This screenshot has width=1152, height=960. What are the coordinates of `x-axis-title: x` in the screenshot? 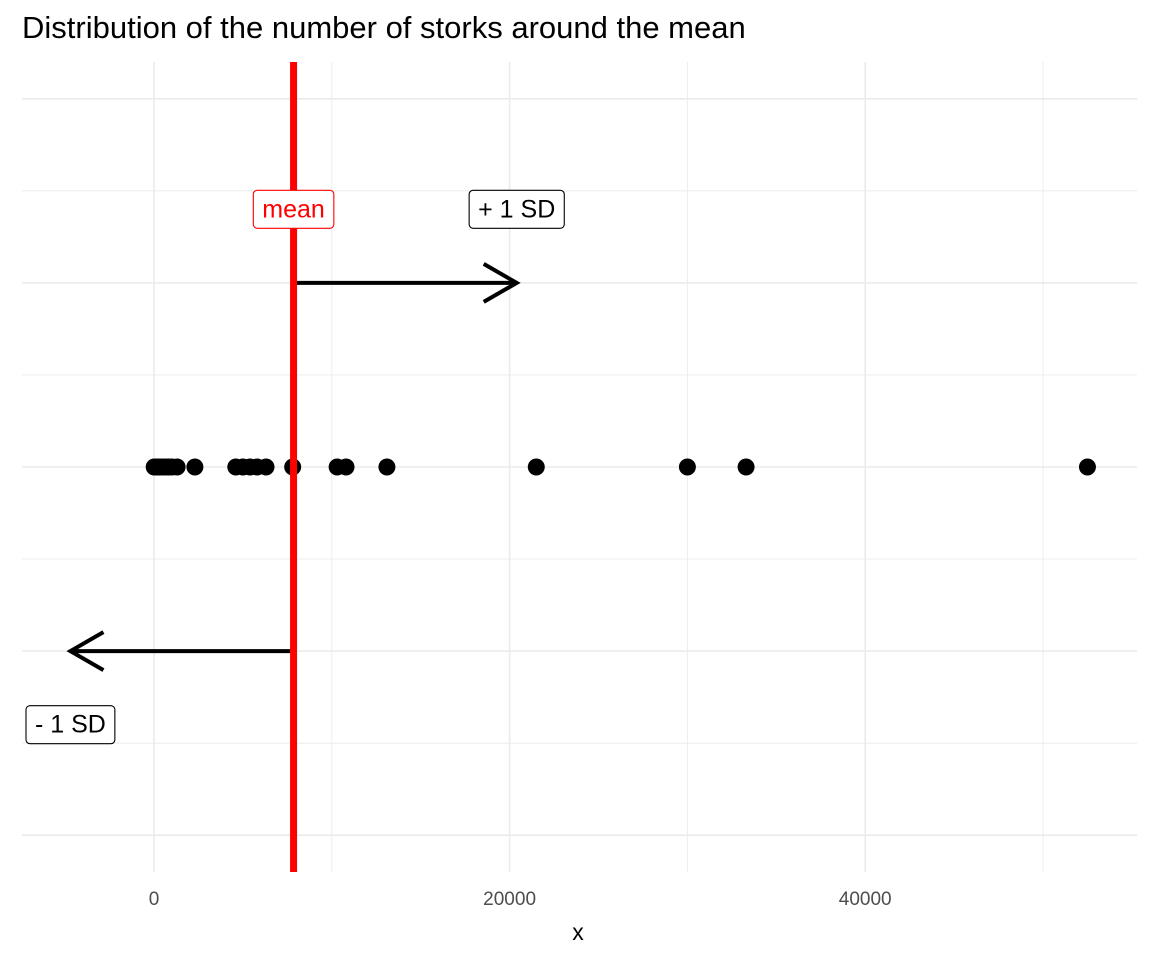 It's located at (578, 932).